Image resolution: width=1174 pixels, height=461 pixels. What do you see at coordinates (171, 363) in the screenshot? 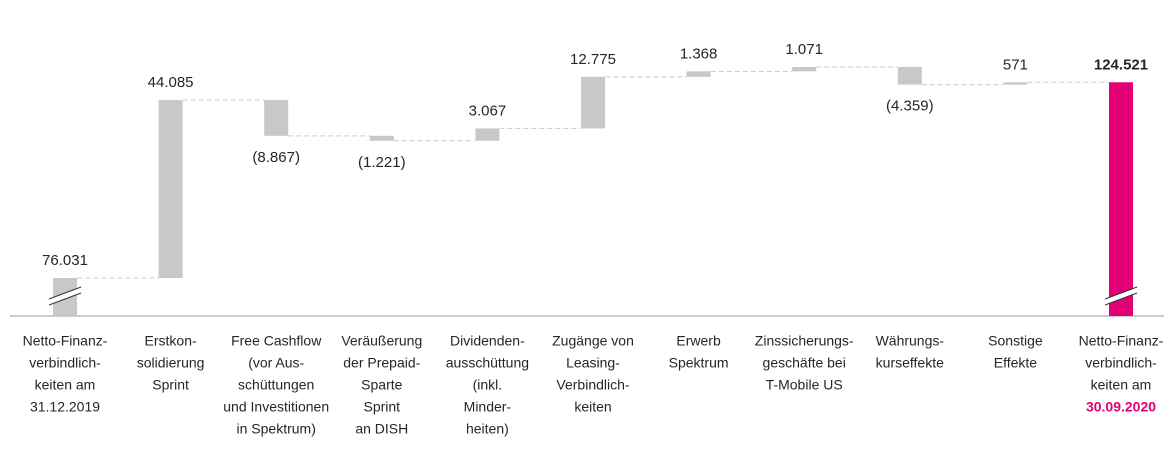
I see `x-tick-label: solidierung` at bounding box center [171, 363].